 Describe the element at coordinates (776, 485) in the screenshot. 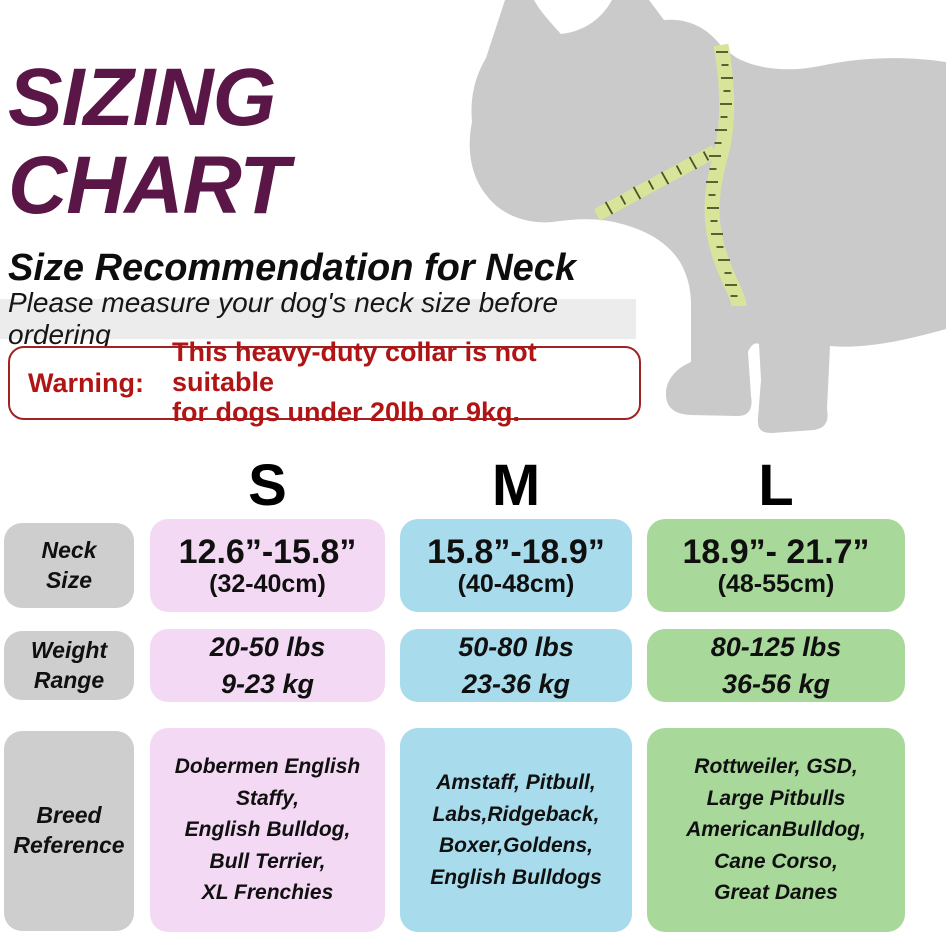

I see `column-header-l: L` at that location.